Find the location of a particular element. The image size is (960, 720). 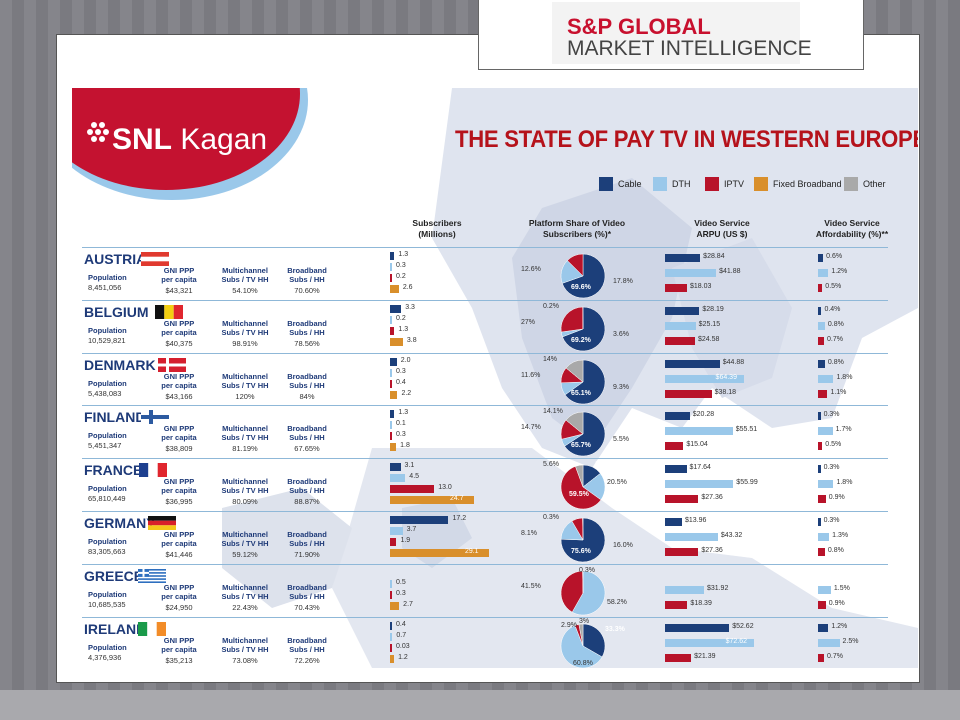

country-name: IRELAND is located at coordinates (115, 628).